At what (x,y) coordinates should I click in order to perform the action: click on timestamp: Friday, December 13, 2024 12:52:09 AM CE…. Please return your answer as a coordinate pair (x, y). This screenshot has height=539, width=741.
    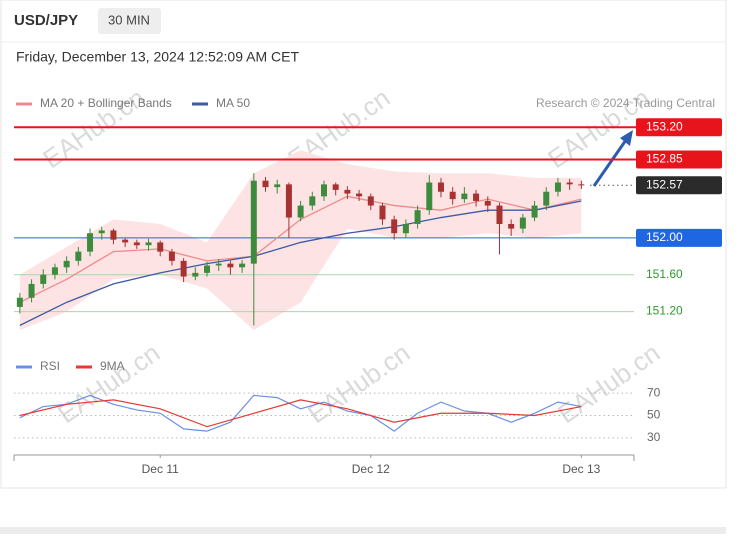
    Looking at the image, I should click on (157, 57).